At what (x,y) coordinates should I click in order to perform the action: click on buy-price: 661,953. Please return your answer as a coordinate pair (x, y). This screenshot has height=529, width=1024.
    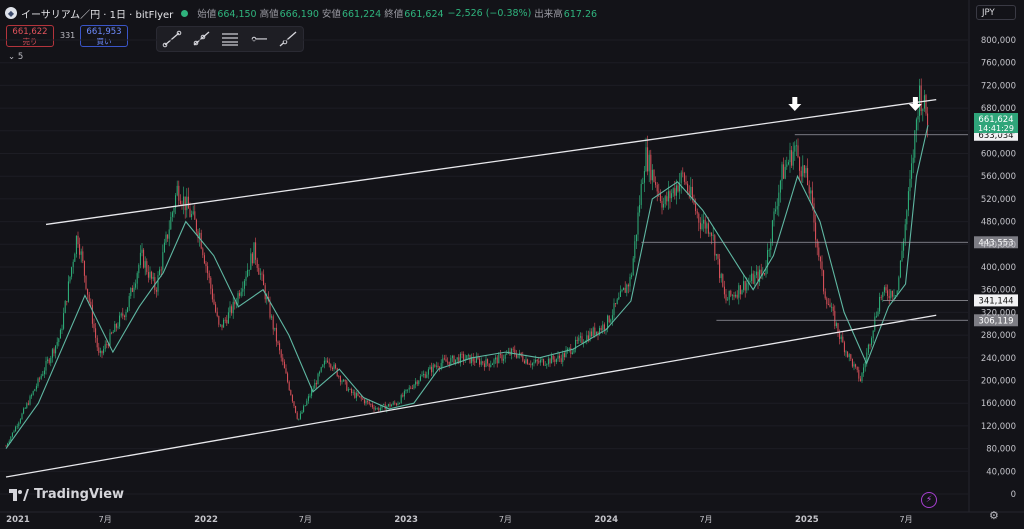
    Looking at the image, I should click on (104, 32).